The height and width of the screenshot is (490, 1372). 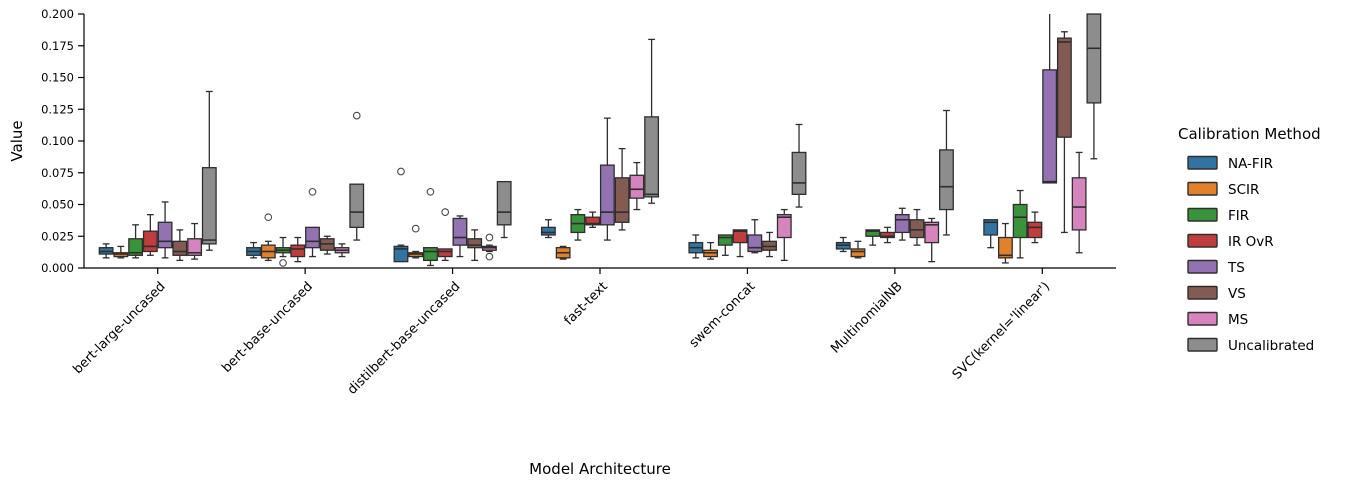 I want to click on legend-entry-Uncalibrated: Uncalibrated, so click(x=1250, y=345).